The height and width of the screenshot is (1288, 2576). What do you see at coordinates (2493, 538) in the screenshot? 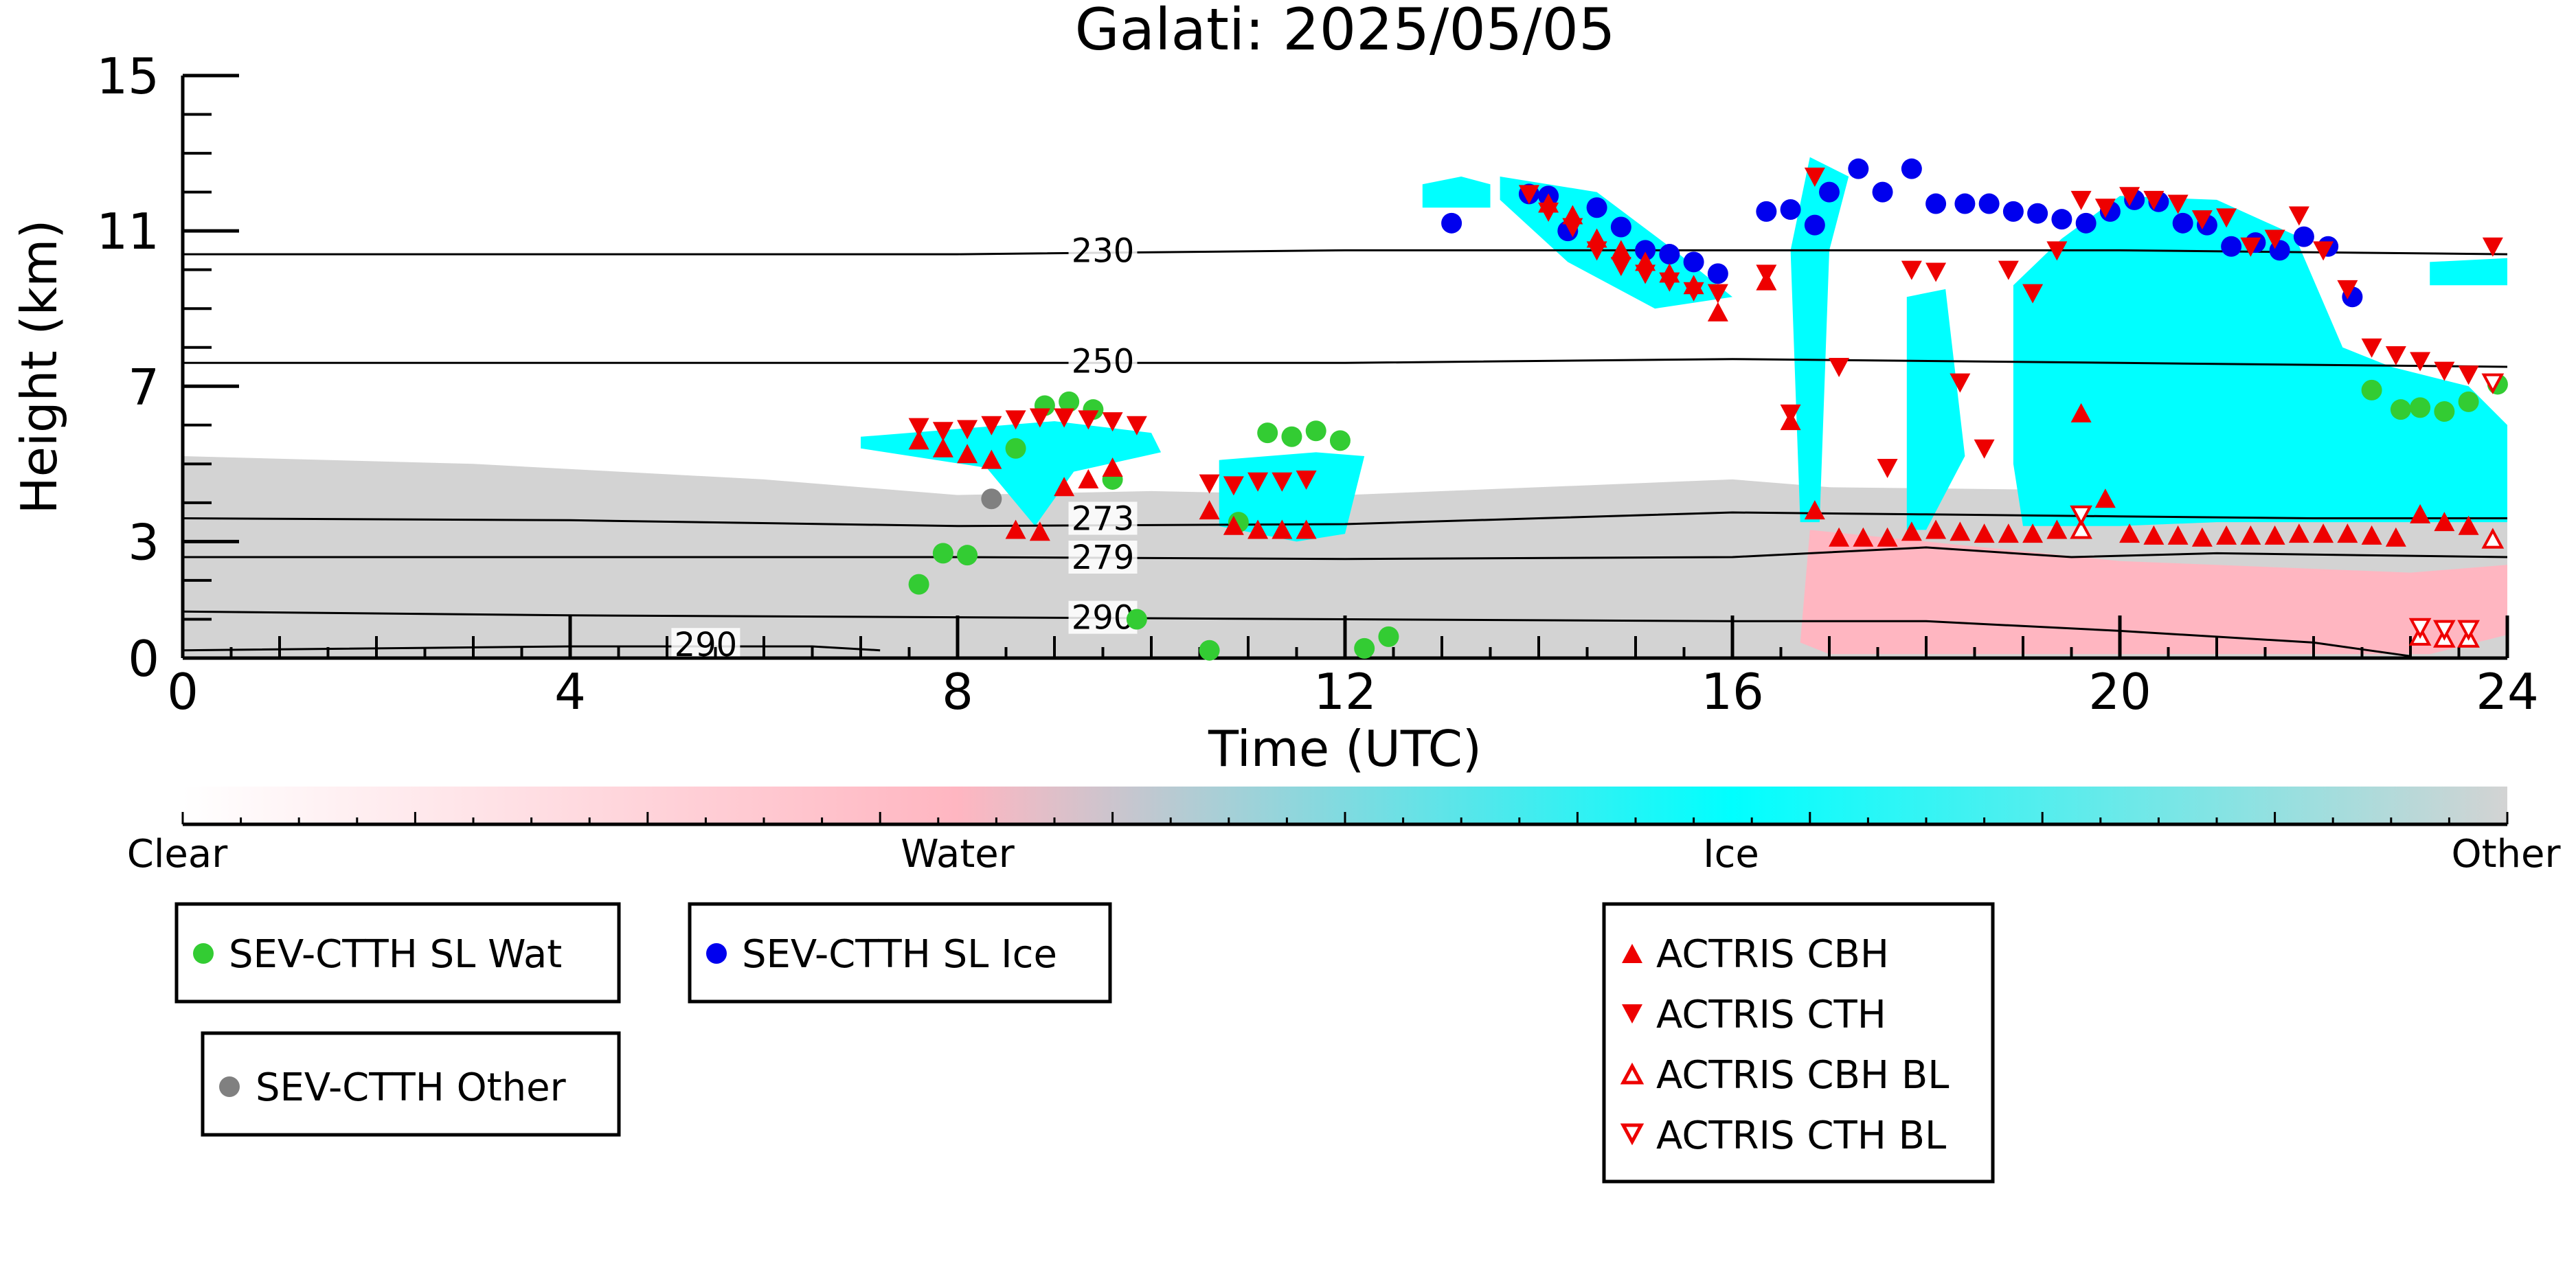
I see `marker-actris-cbh-bl` at bounding box center [2493, 538].